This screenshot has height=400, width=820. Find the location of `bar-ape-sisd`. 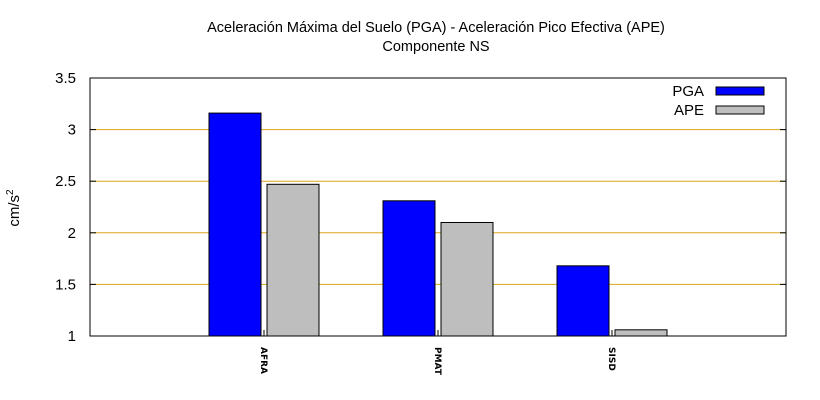

bar-ape-sisd is located at coordinates (641, 333).